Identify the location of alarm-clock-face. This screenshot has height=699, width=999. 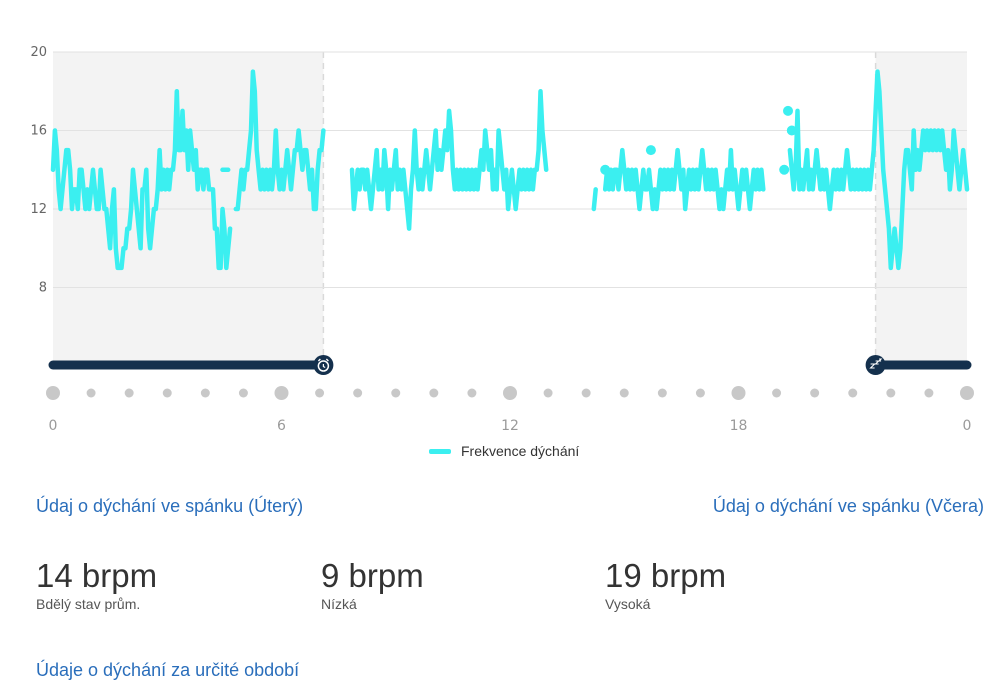
(323, 366).